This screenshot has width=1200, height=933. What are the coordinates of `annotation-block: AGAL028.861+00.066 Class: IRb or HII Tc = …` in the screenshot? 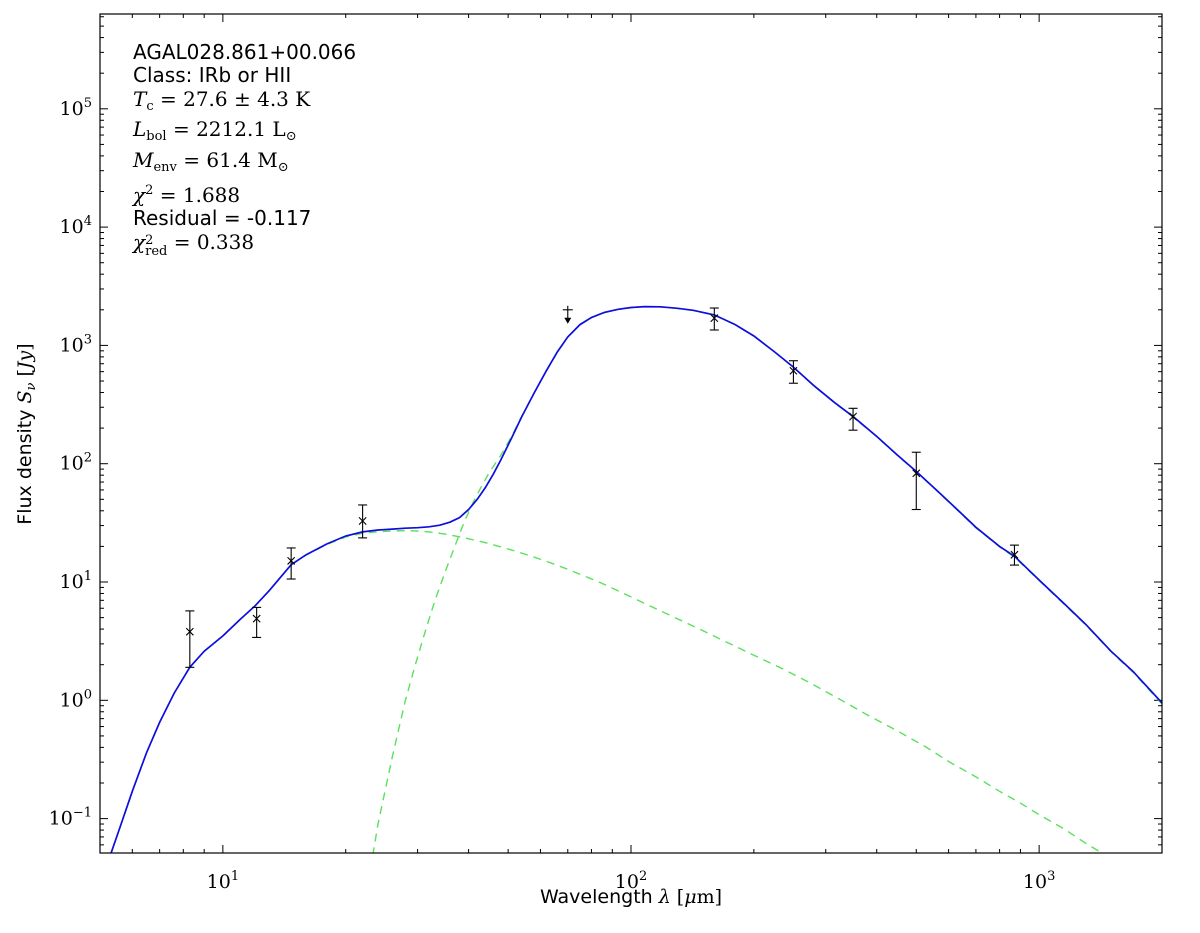 It's located at (245, 149).